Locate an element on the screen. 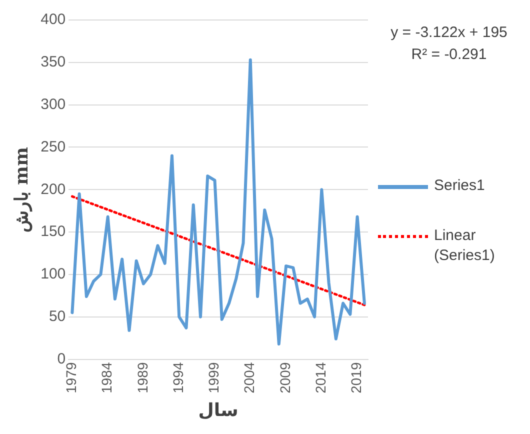  x-tick-label: 2019 is located at coordinates (356, 378).